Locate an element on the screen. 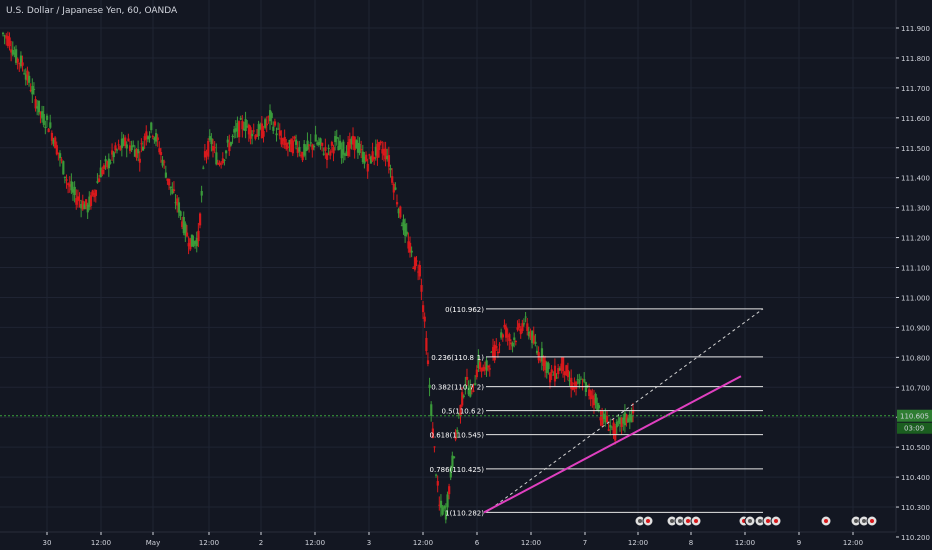  price-tick-label: 111.000 is located at coordinates (915, 298).